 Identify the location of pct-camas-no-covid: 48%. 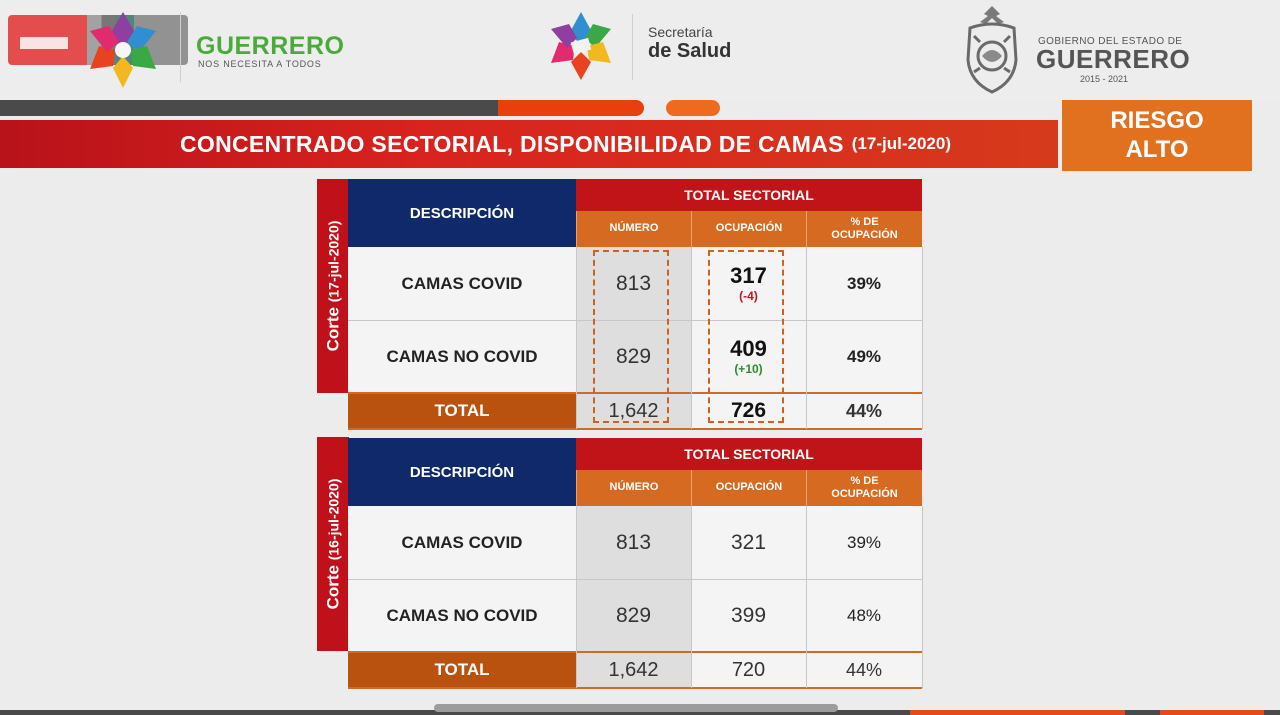
(864, 615).